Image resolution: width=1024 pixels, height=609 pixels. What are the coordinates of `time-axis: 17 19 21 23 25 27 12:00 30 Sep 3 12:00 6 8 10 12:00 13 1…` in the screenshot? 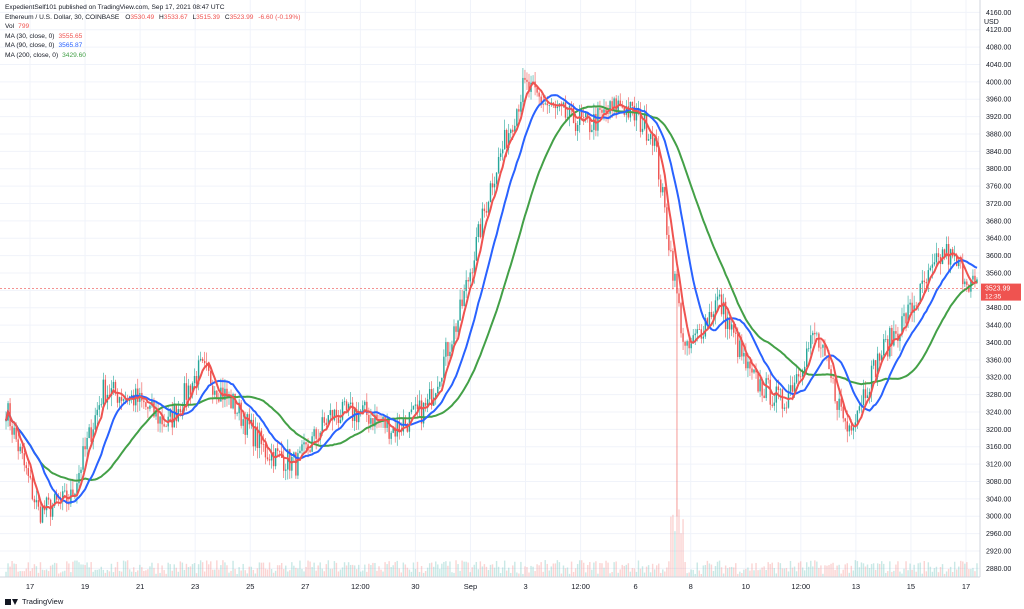 It's located at (498, 586).